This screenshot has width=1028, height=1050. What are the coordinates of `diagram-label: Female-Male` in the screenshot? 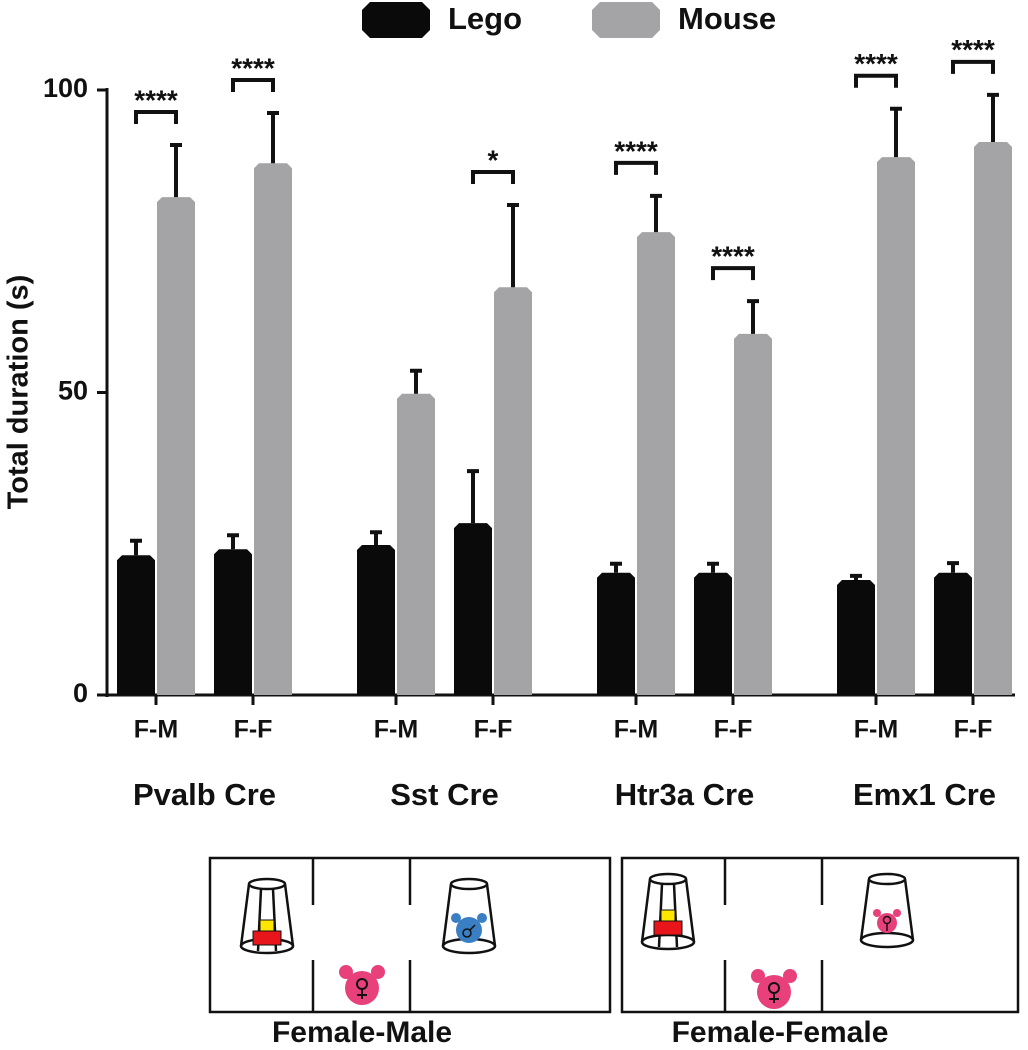 It's located at (362, 1032).